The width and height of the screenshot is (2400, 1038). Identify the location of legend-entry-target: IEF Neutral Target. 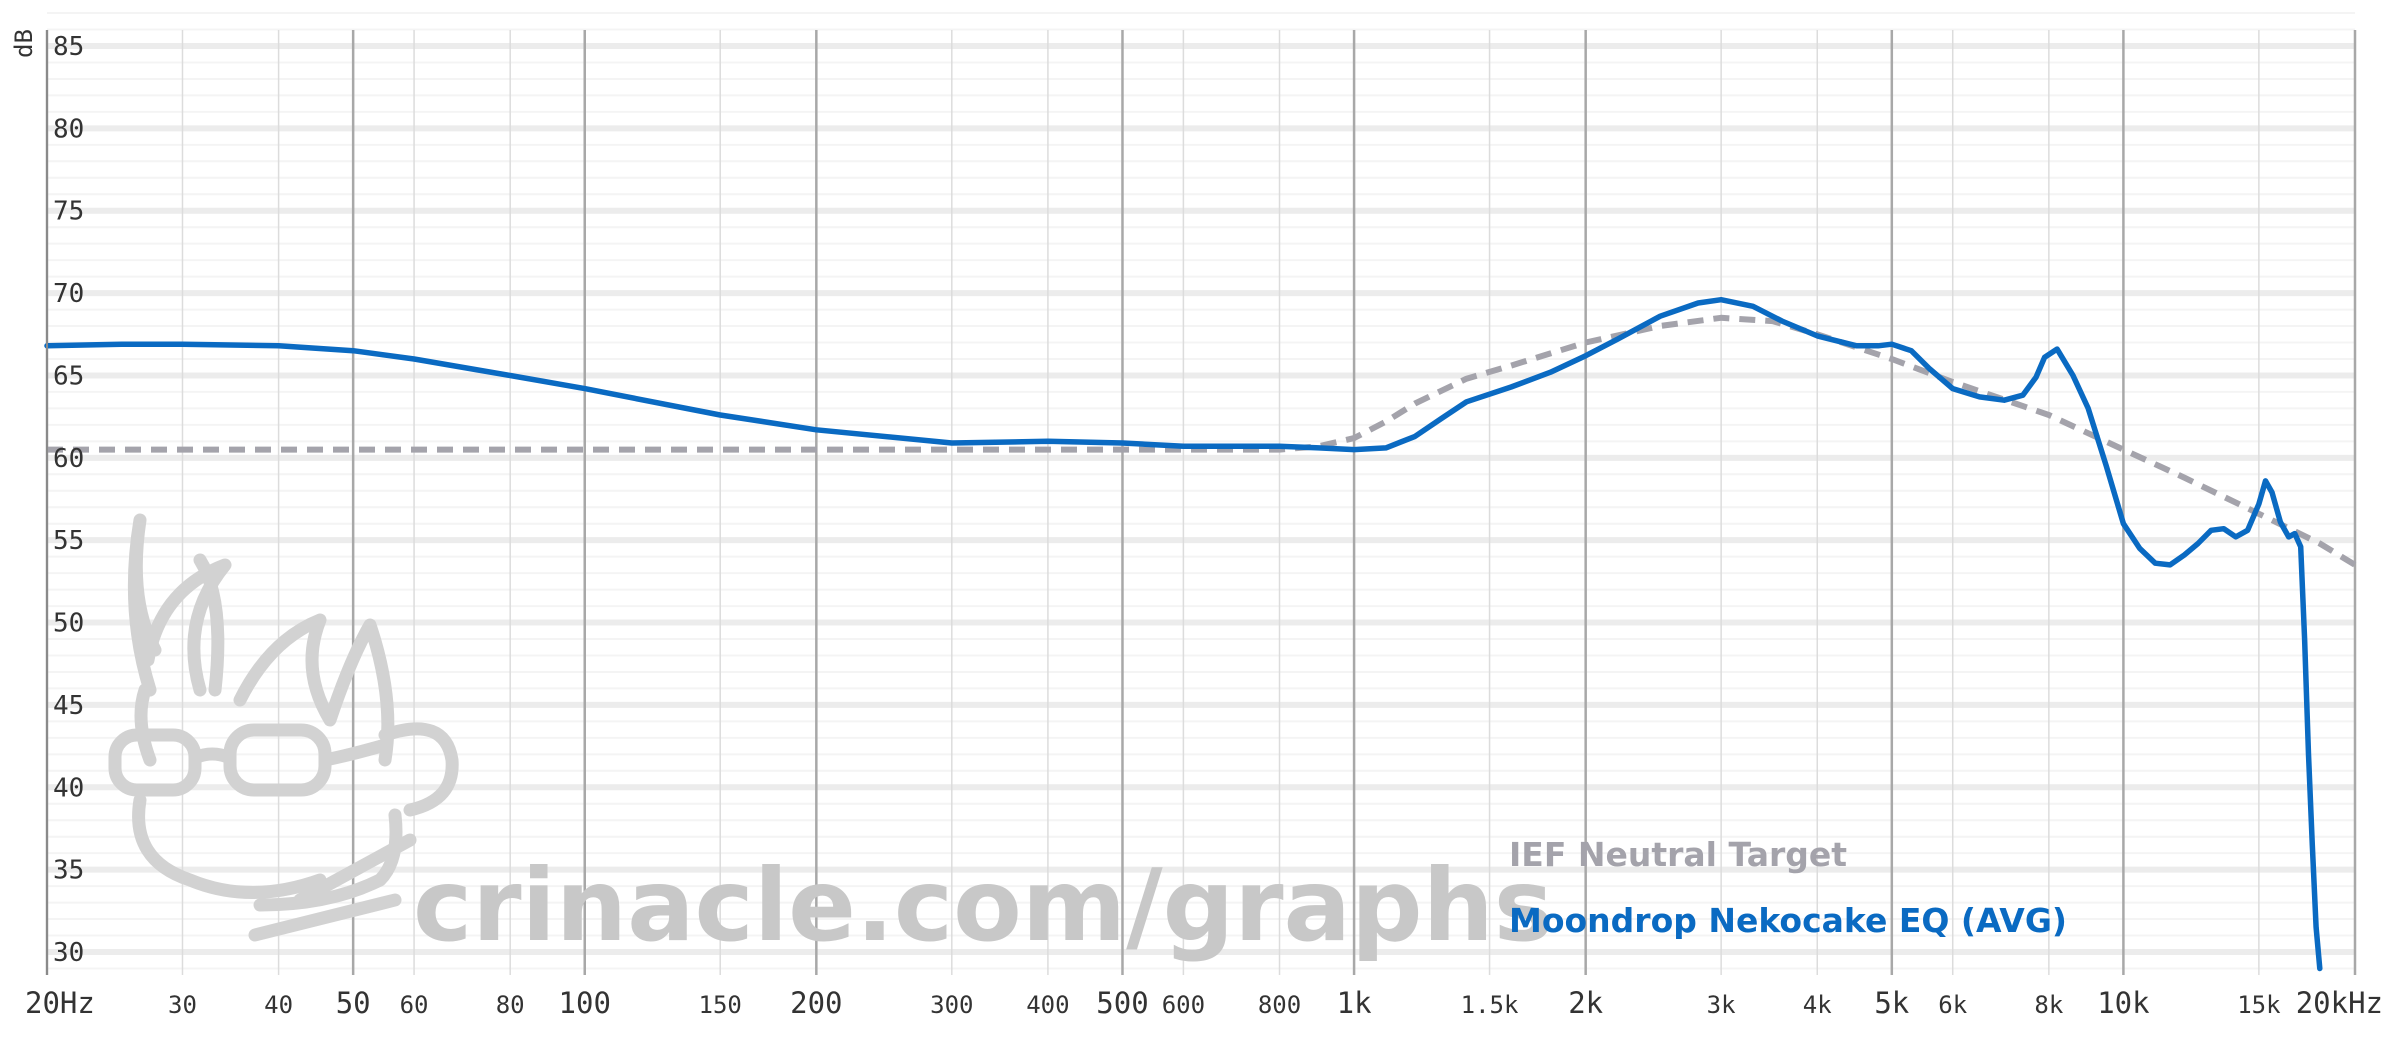
(1678, 854).